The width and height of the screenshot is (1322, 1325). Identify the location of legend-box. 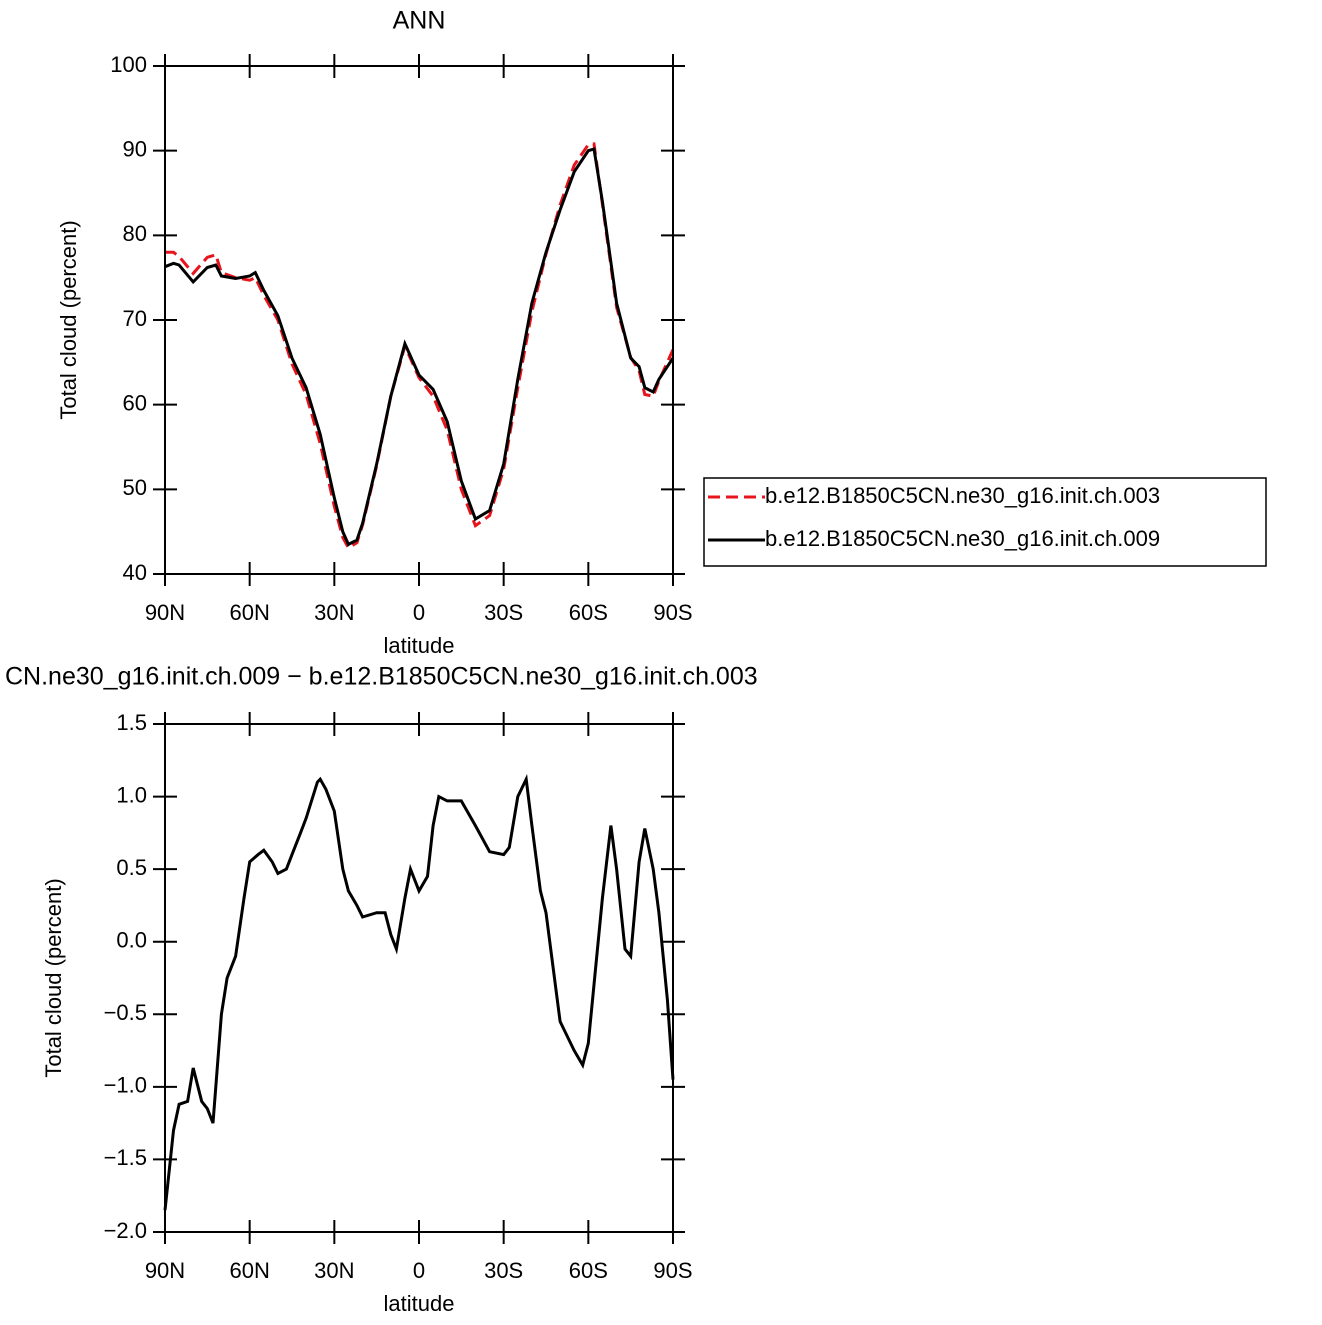
(985, 522).